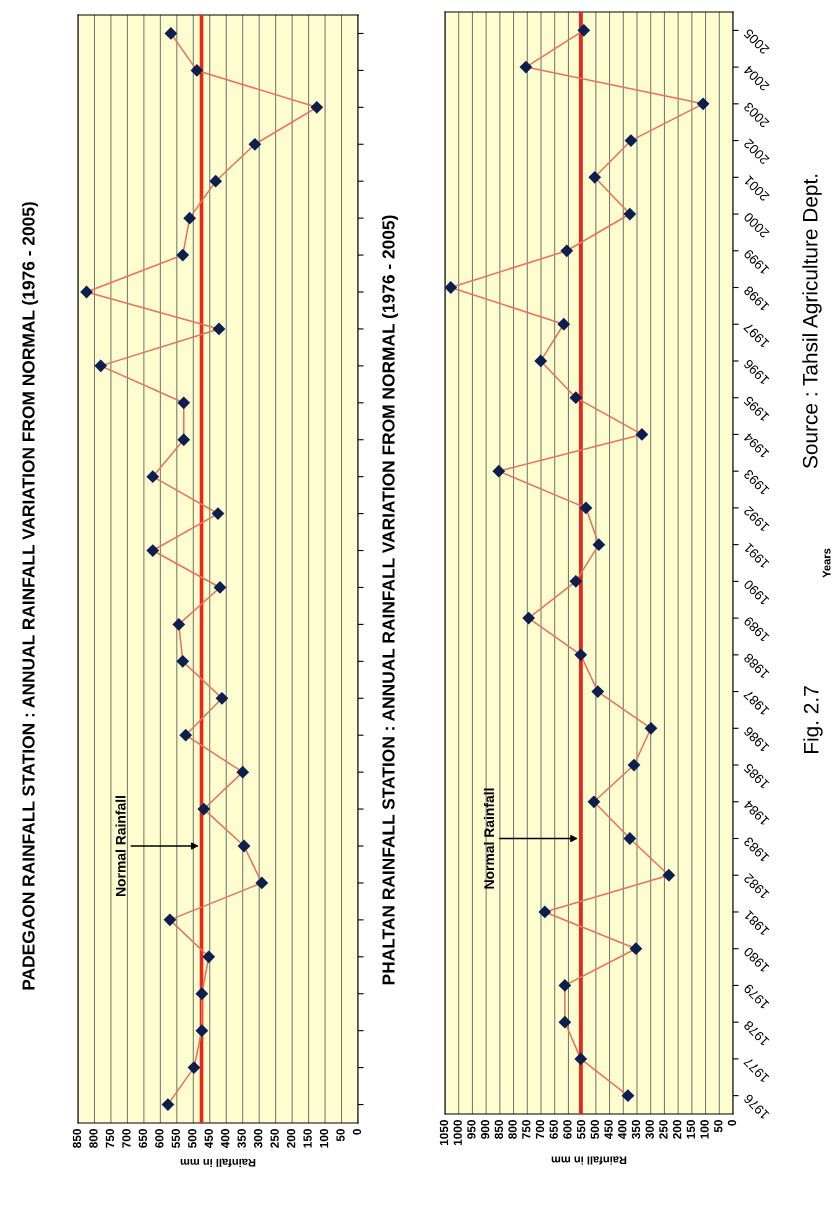 Image resolution: width=836 pixels, height=1205 pixels. Describe the element at coordinates (813, 720) in the screenshot. I see `caption: Fig. 2.7` at that location.